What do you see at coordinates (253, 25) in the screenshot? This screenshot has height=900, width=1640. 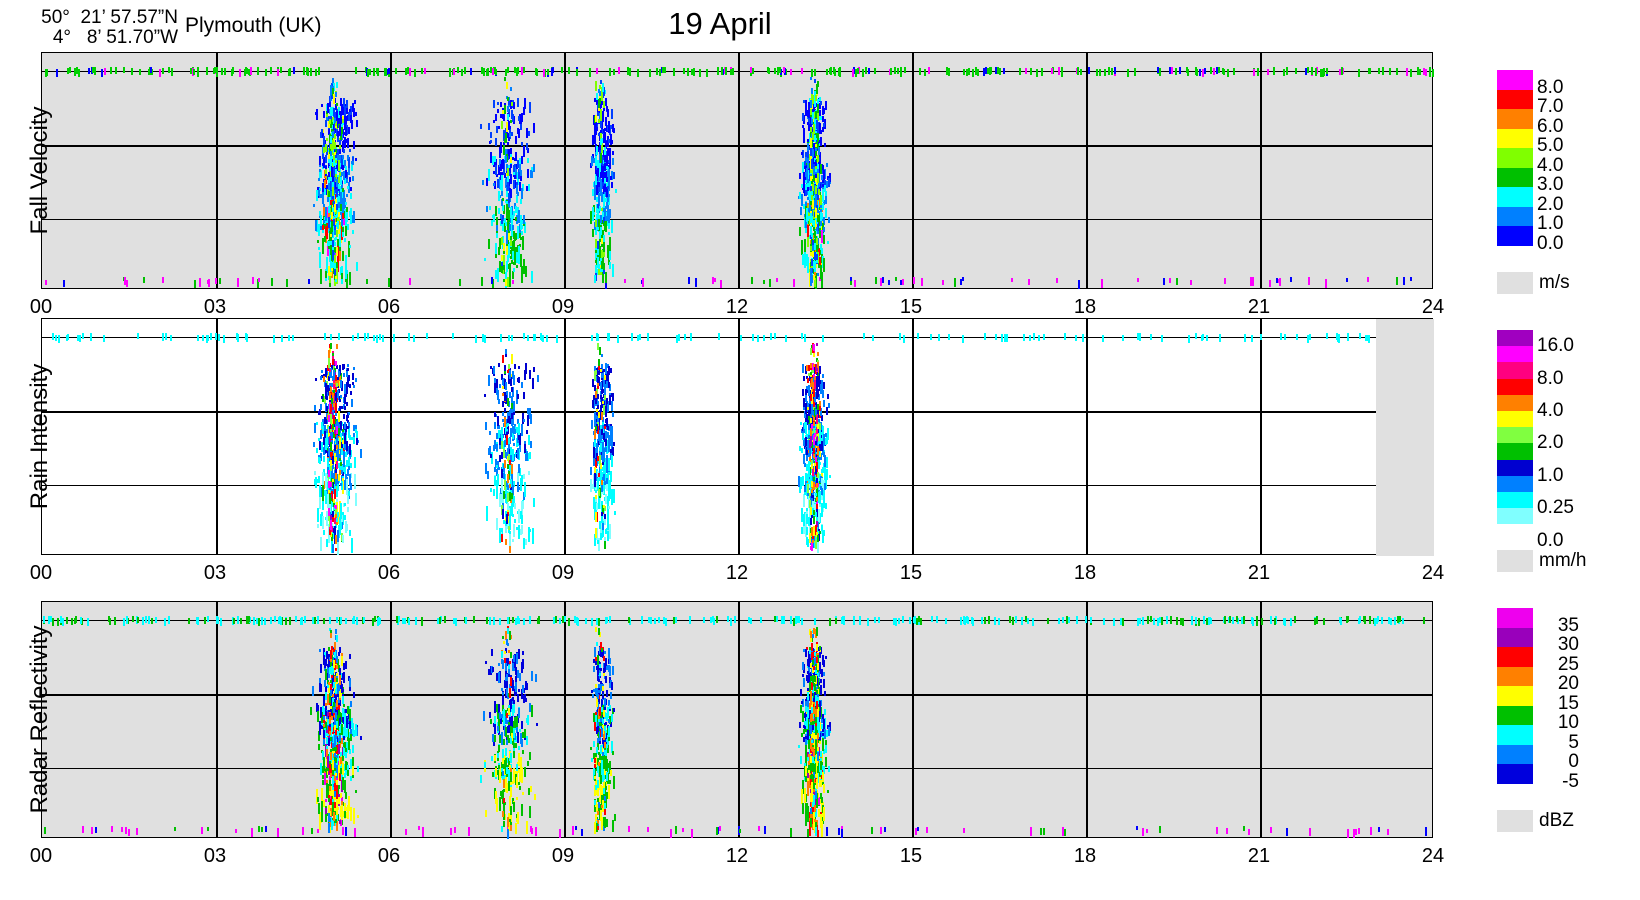 I see `station-name: Plymouth (UK)` at bounding box center [253, 25].